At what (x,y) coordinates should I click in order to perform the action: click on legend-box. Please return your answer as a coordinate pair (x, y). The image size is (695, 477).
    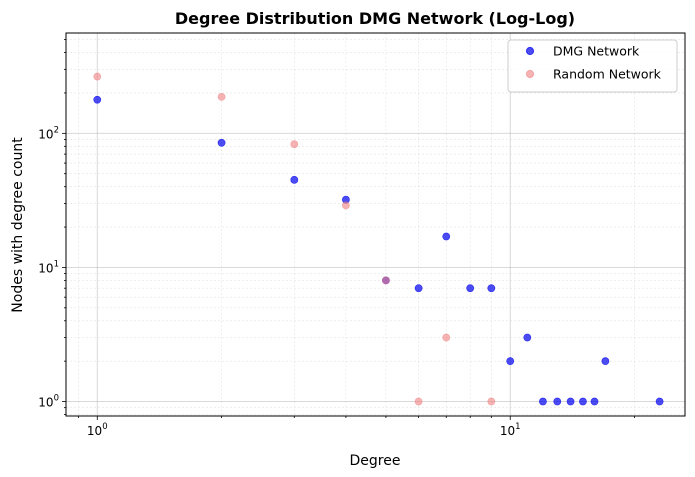
    Looking at the image, I should click on (592, 66).